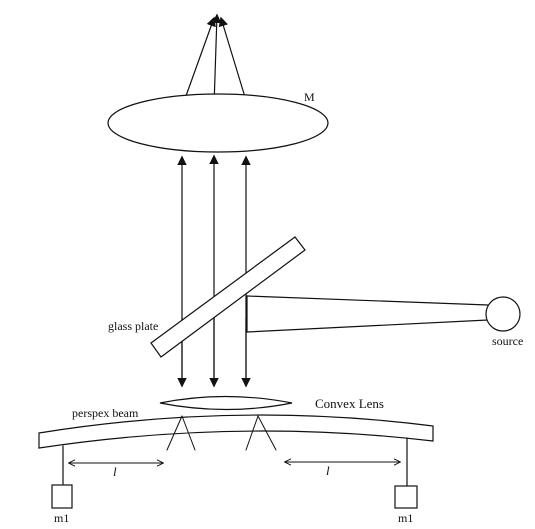 This screenshot has width=535, height=529. What do you see at coordinates (218, 123) in the screenshot?
I see `lens-m` at bounding box center [218, 123].